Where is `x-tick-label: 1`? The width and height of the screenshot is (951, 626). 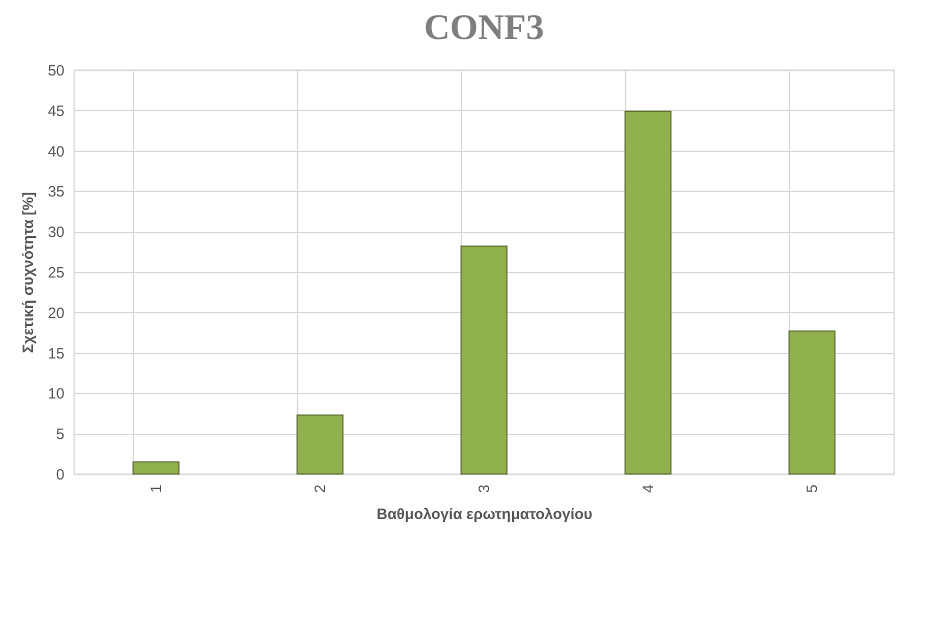
x-tick-label: 1 is located at coordinates (156, 488).